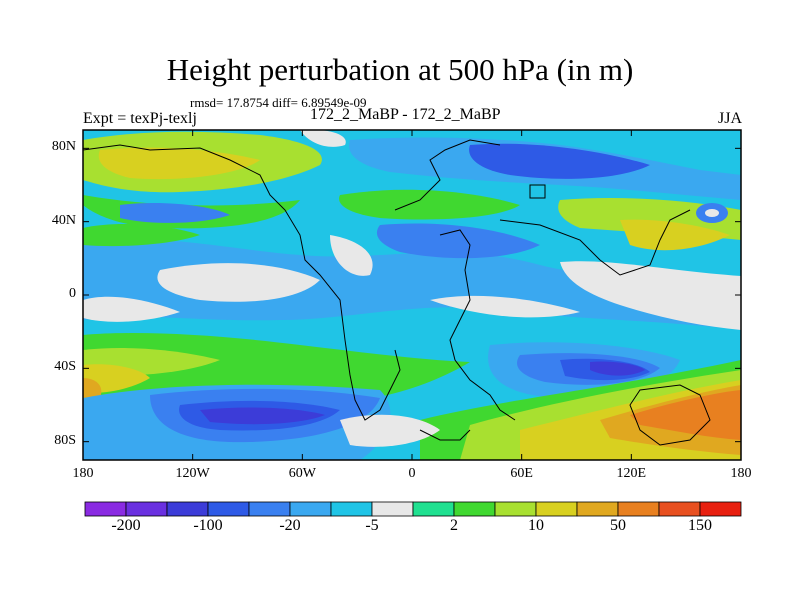 This screenshot has width=800, height=600. I want to click on colorbar-label: -20, so click(290, 525).